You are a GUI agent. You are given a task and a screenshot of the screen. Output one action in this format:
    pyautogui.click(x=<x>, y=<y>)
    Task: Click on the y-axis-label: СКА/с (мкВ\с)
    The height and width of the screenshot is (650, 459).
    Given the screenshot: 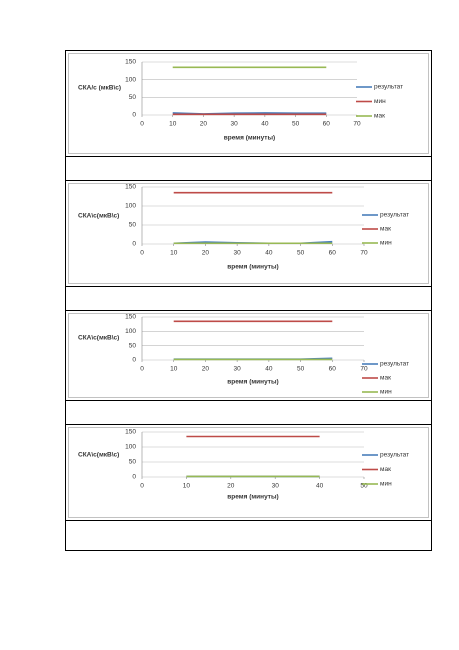 What is the action you would take?
    pyautogui.click(x=99, y=88)
    